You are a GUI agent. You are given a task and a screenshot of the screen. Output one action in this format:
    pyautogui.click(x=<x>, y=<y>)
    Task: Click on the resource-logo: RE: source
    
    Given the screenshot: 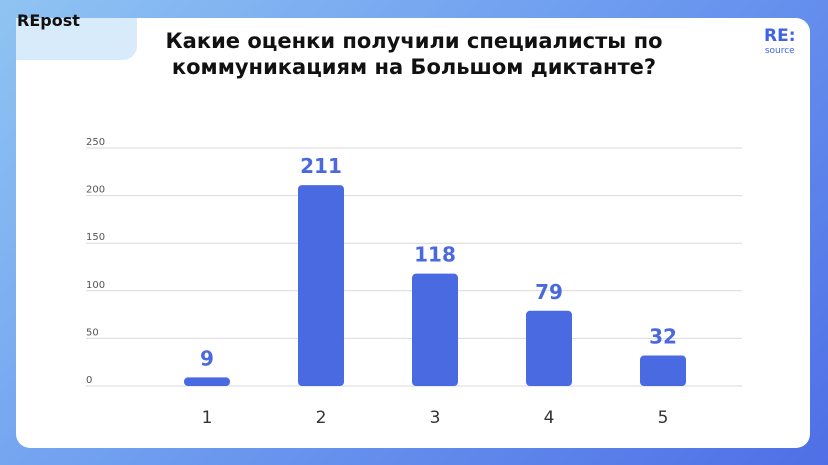 What is the action you would take?
    pyautogui.click(x=780, y=41)
    